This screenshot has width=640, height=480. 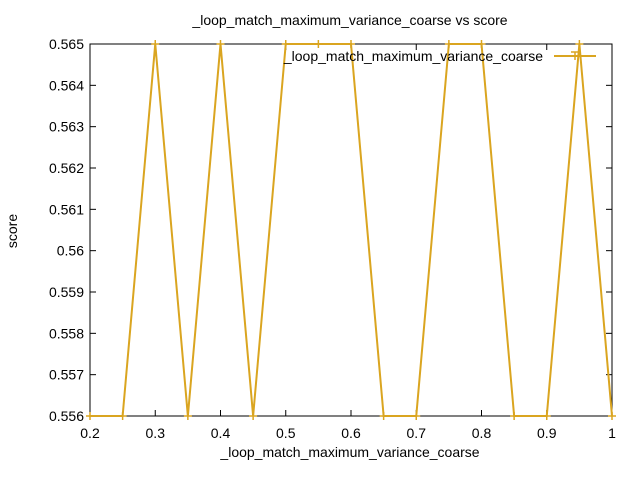 I want to click on y-tick-label-7: 0.563, so click(x=66, y=127).